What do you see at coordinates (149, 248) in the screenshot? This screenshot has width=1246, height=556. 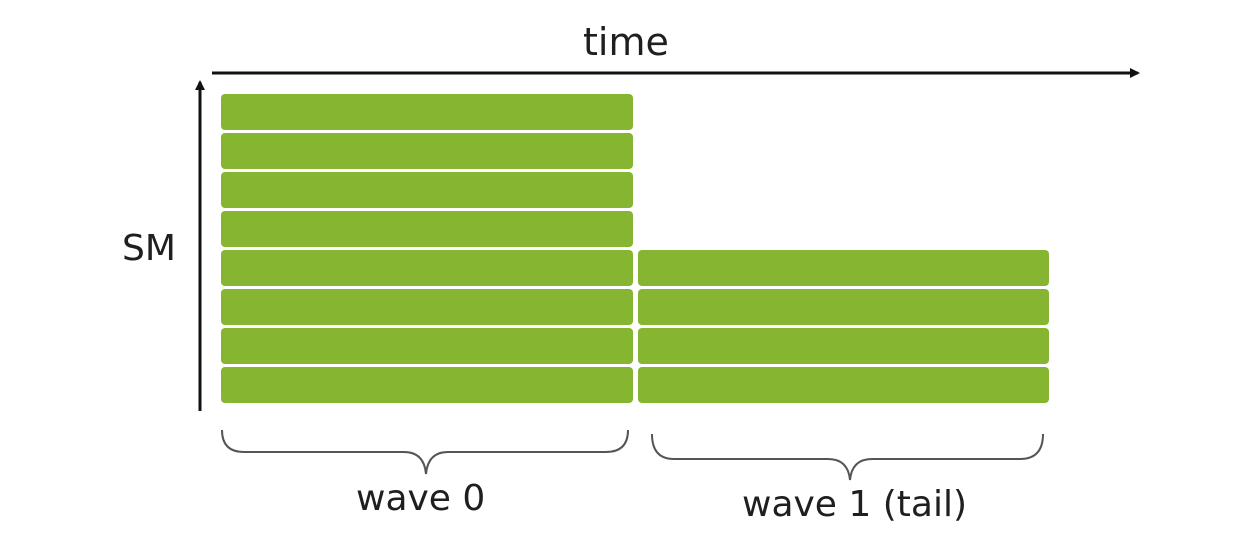 I see `sm-axis-label: SM` at bounding box center [149, 248].